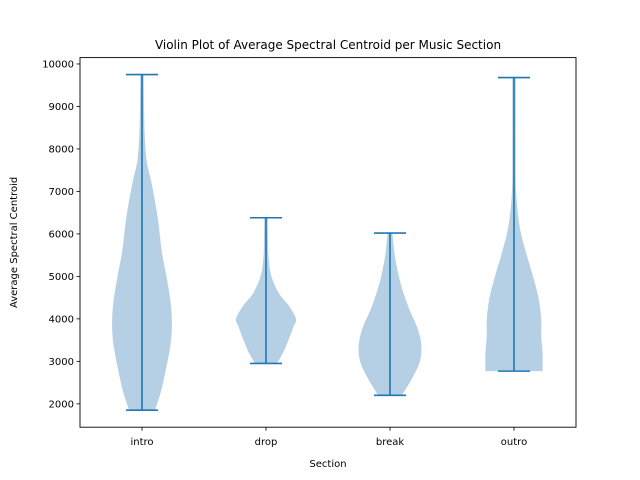 This screenshot has width=640, height=480. I want to click on x-axis-label: Section, so click(327, 464).